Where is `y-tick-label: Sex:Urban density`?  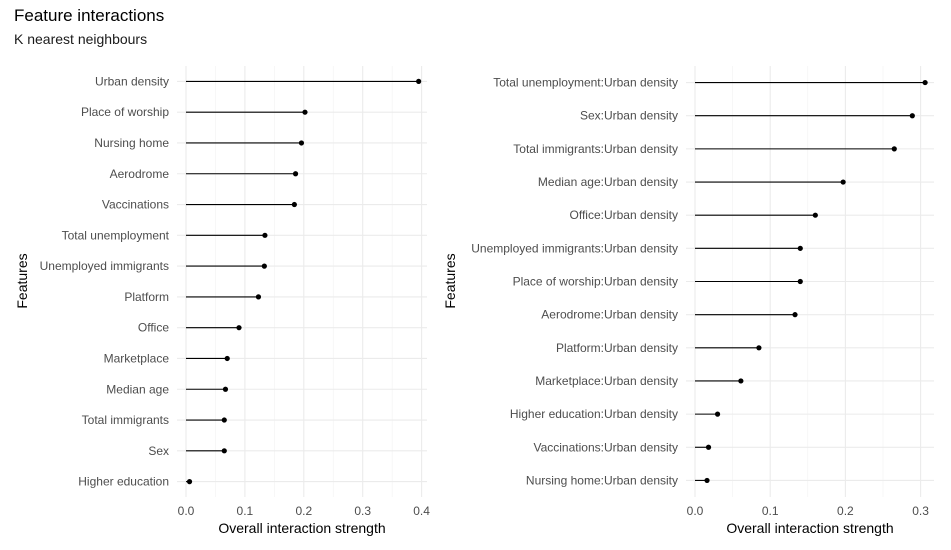
y-tick-label: Sex:Urban density is located at coordinates (629, 116).